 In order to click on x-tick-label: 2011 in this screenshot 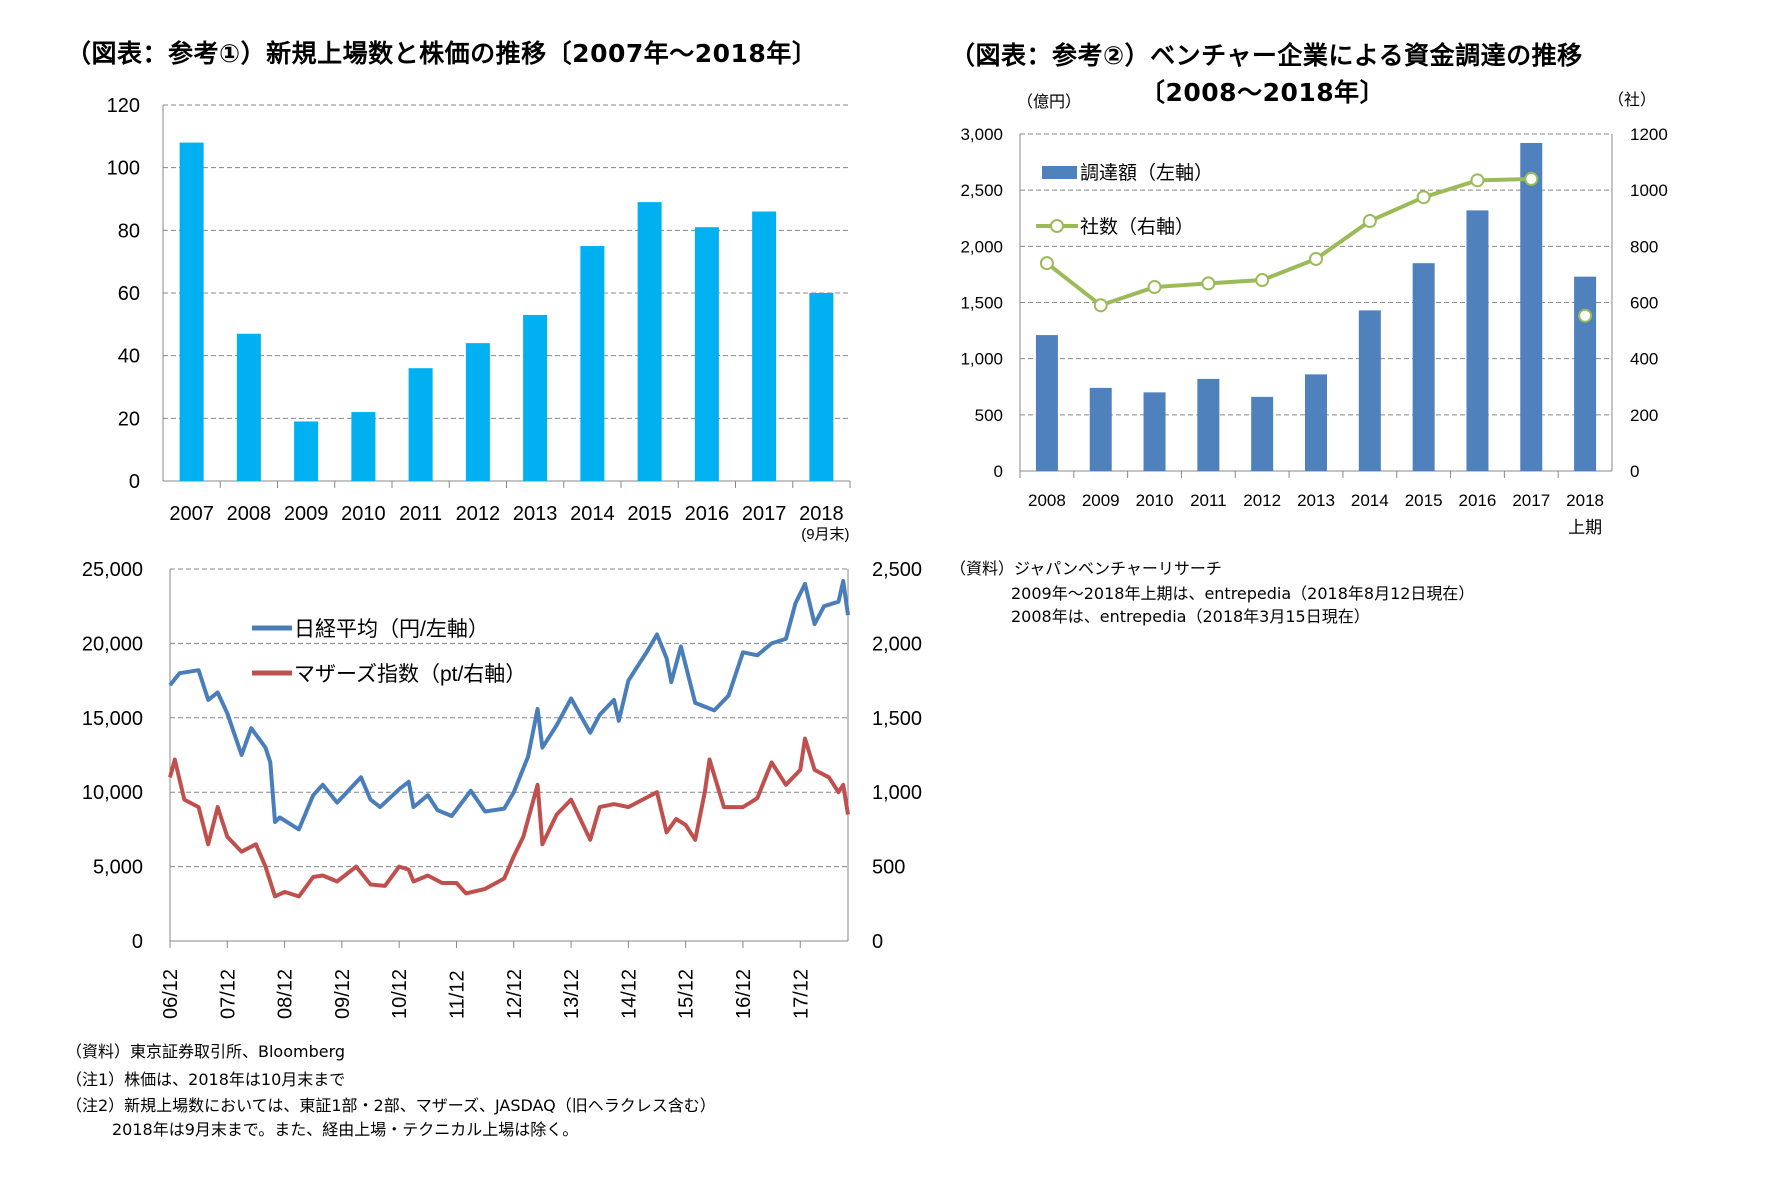, I will do `click(420, 514)`.